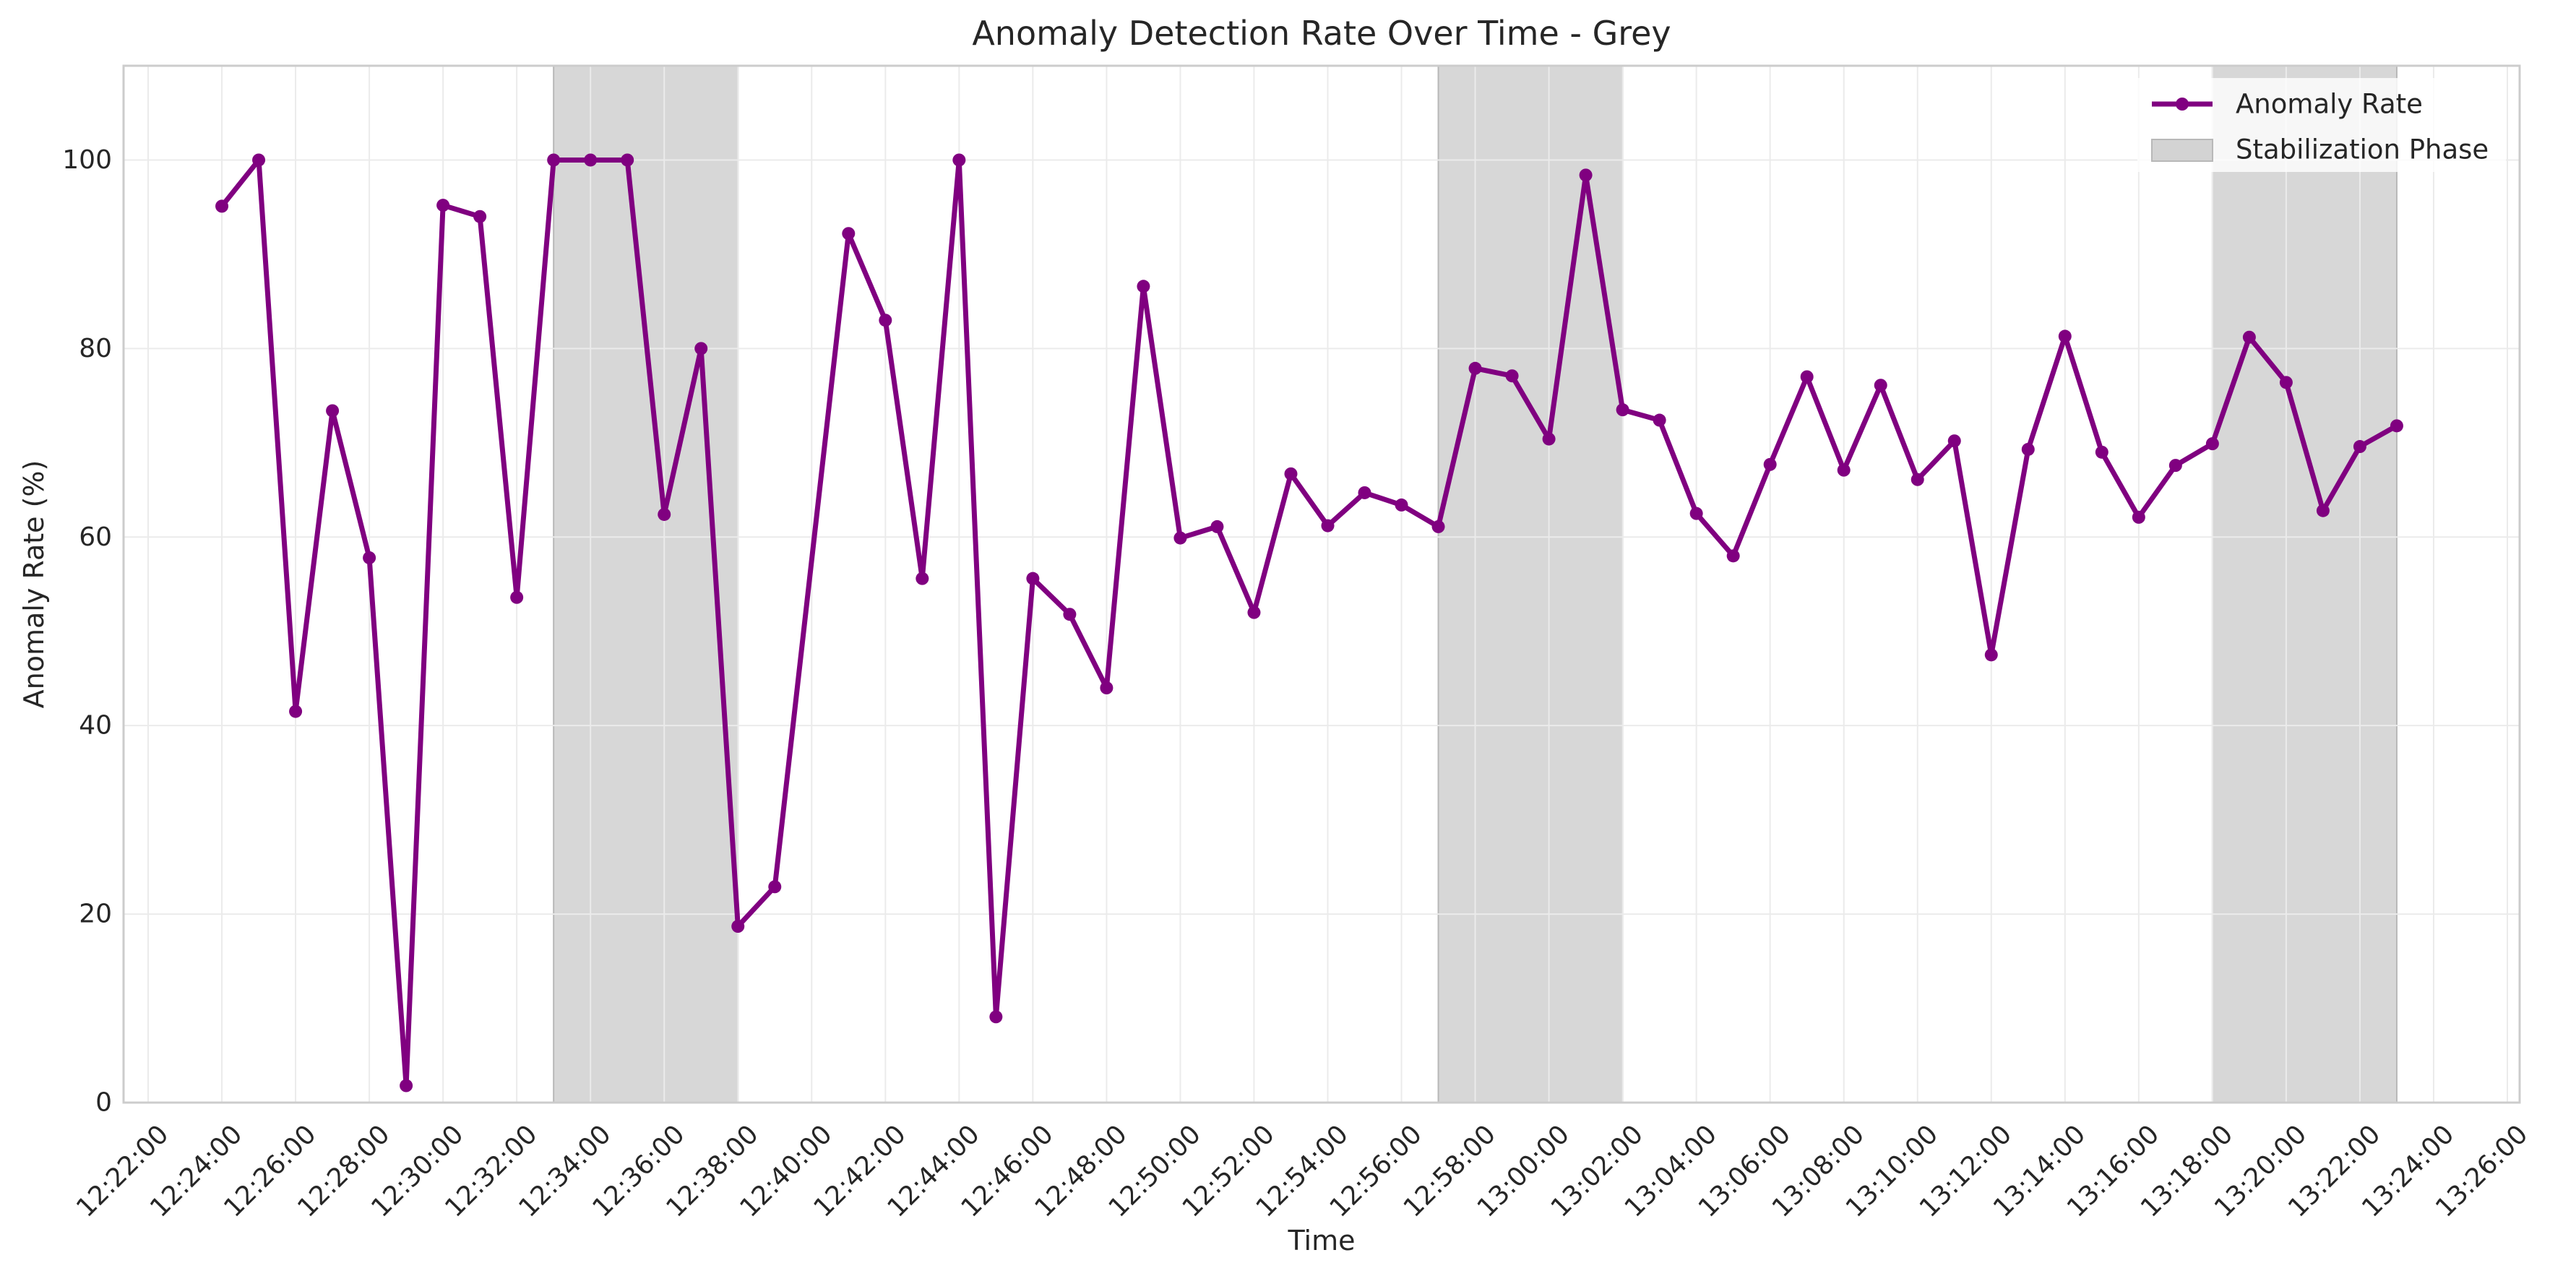 The width and height of the screenshot is (2576, 1276). Describe the element at coordinates (2321, 125) in the screenshot. I see `legend: Anomaly Rate Stabilization Phase` at that location.